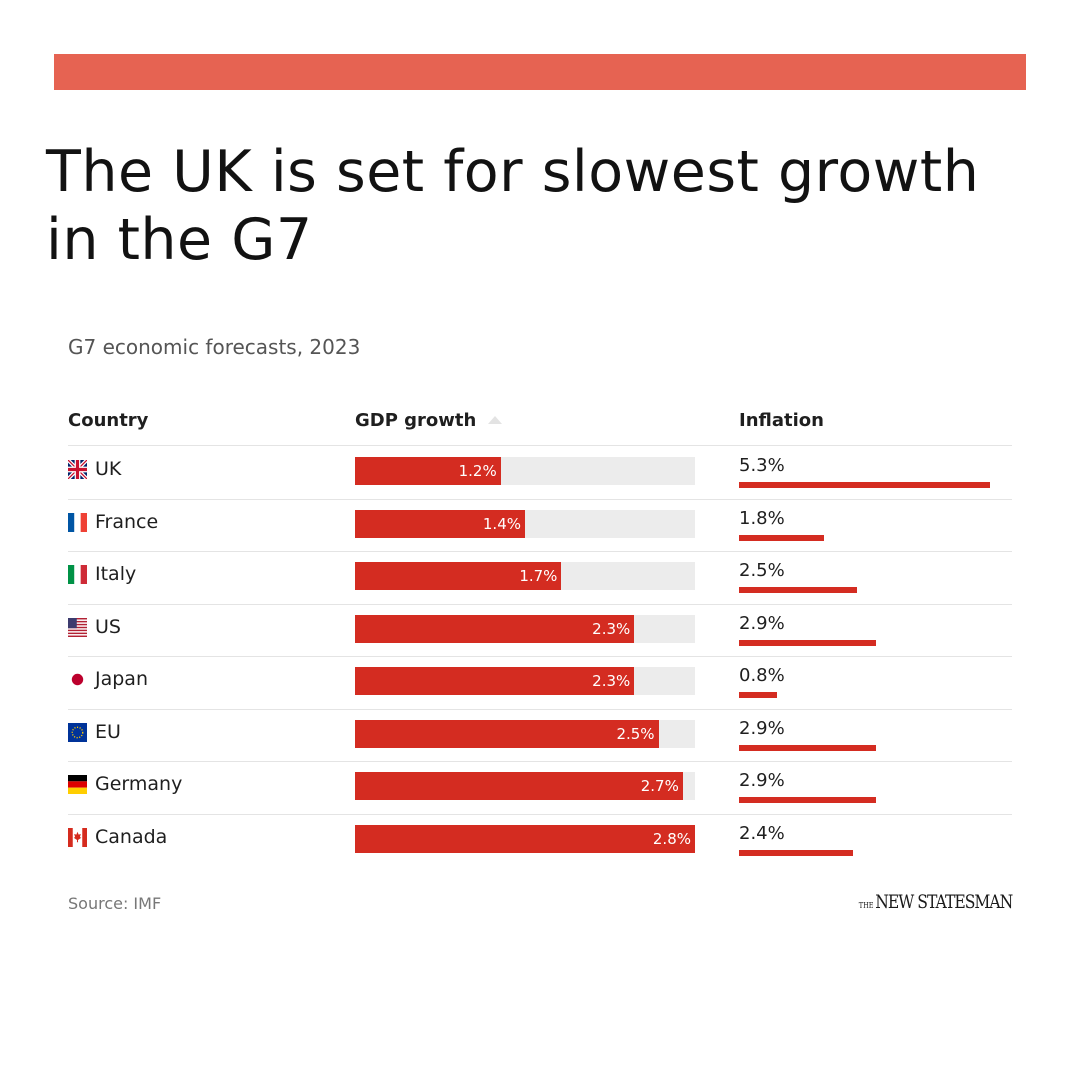  Describe the element at coordinates (762, 518) in the screenshot. I see `inflation-value-label: 1.8%` at that location.